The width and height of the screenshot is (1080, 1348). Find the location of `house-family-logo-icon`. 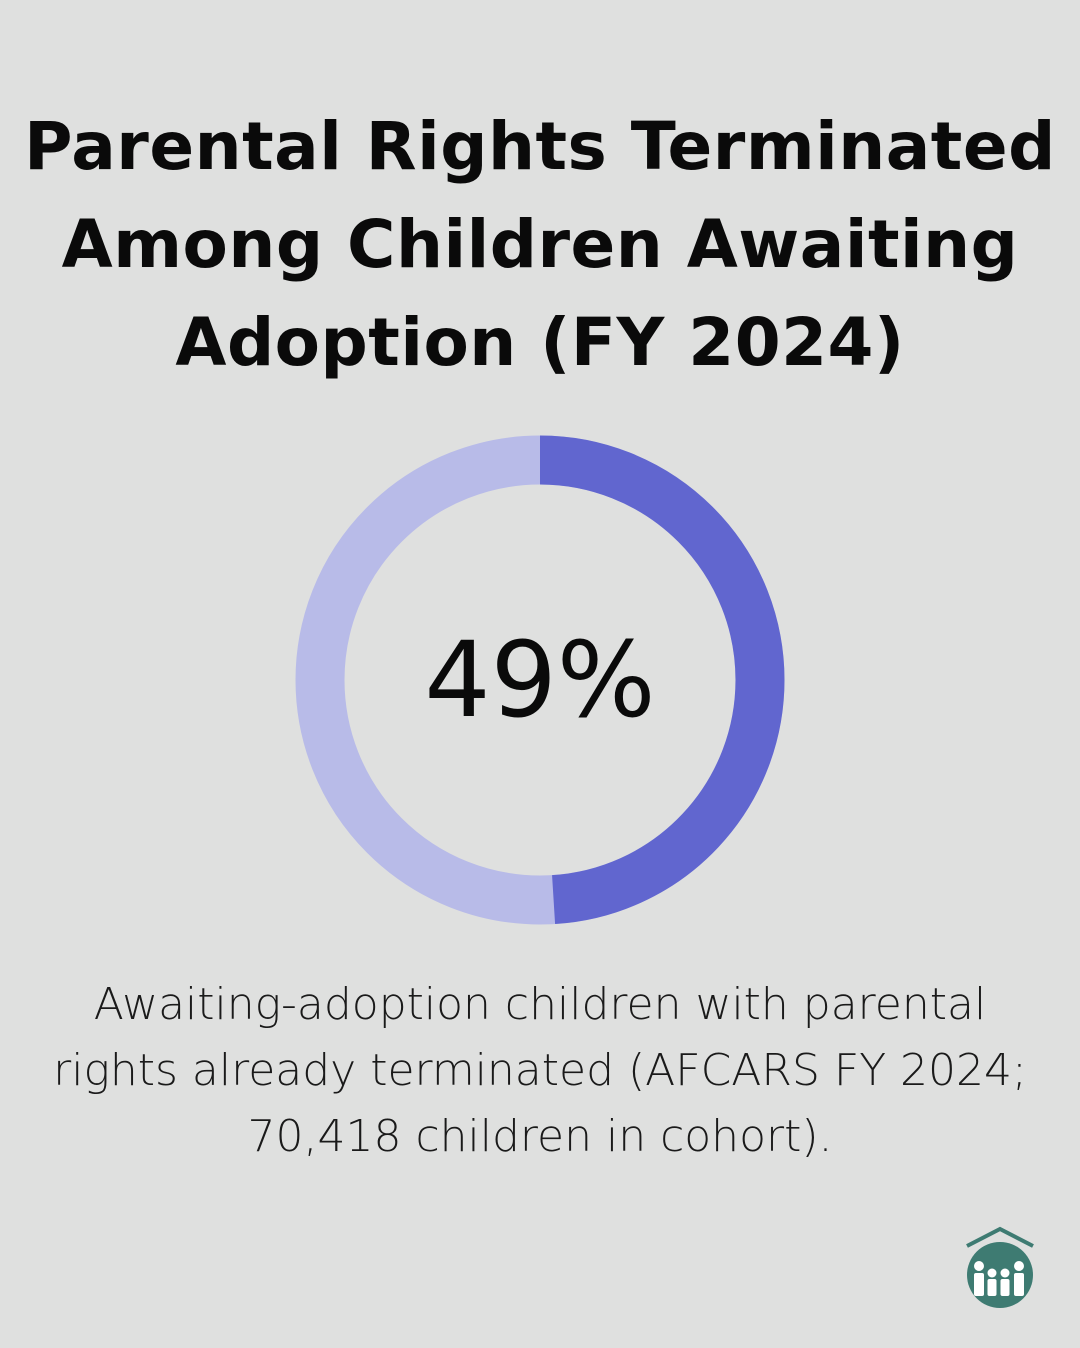

house-family-logo-icon is located at coordinates (1000, 1267).